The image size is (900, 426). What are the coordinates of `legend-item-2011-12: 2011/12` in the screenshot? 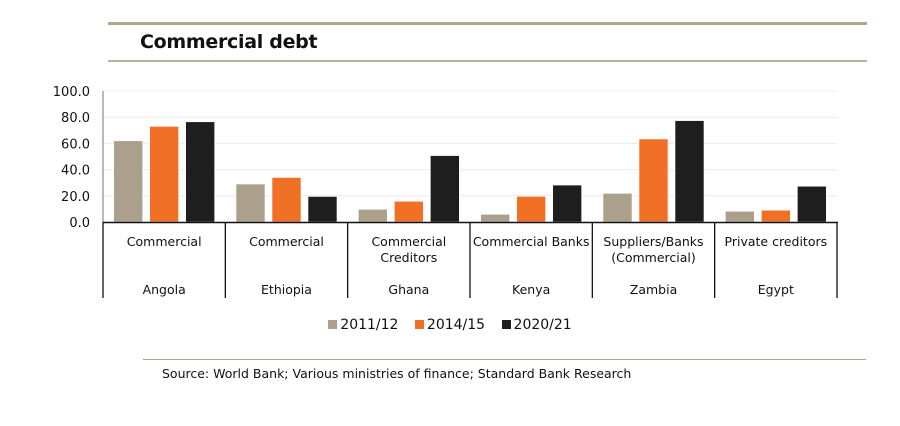 It's located at (363, 325).